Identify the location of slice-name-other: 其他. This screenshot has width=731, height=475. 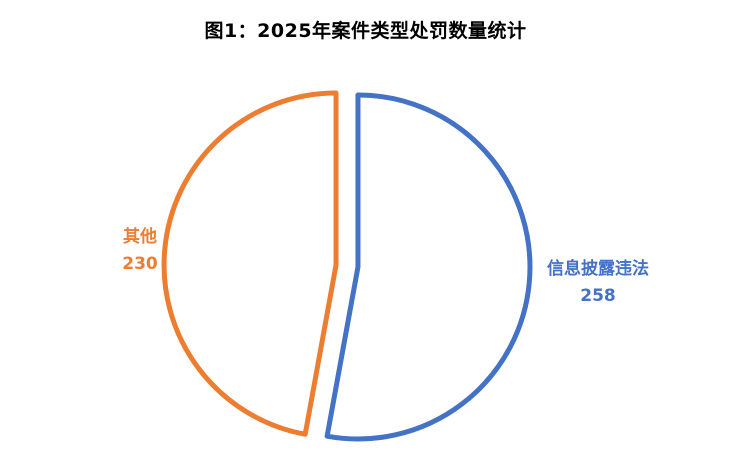
(140, 237).